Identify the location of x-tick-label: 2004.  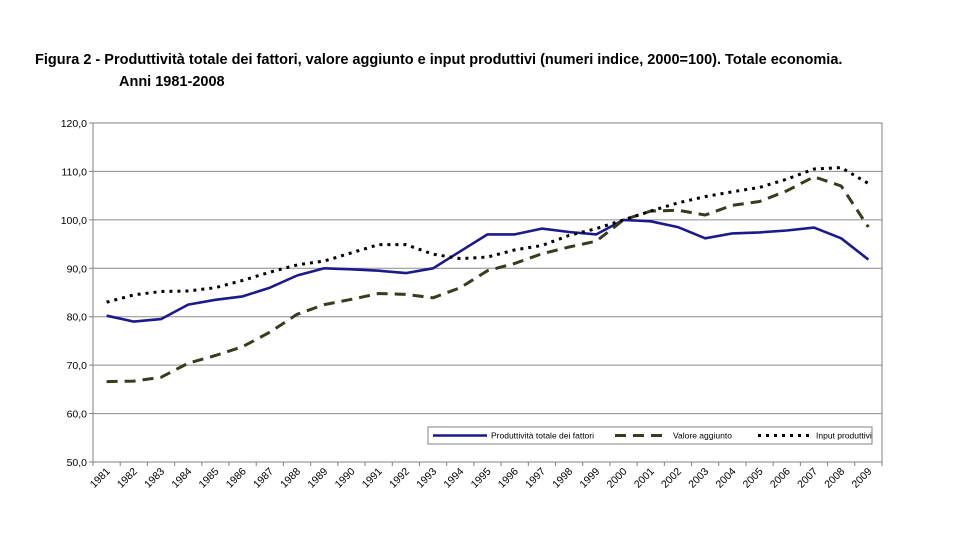
(725, 478).